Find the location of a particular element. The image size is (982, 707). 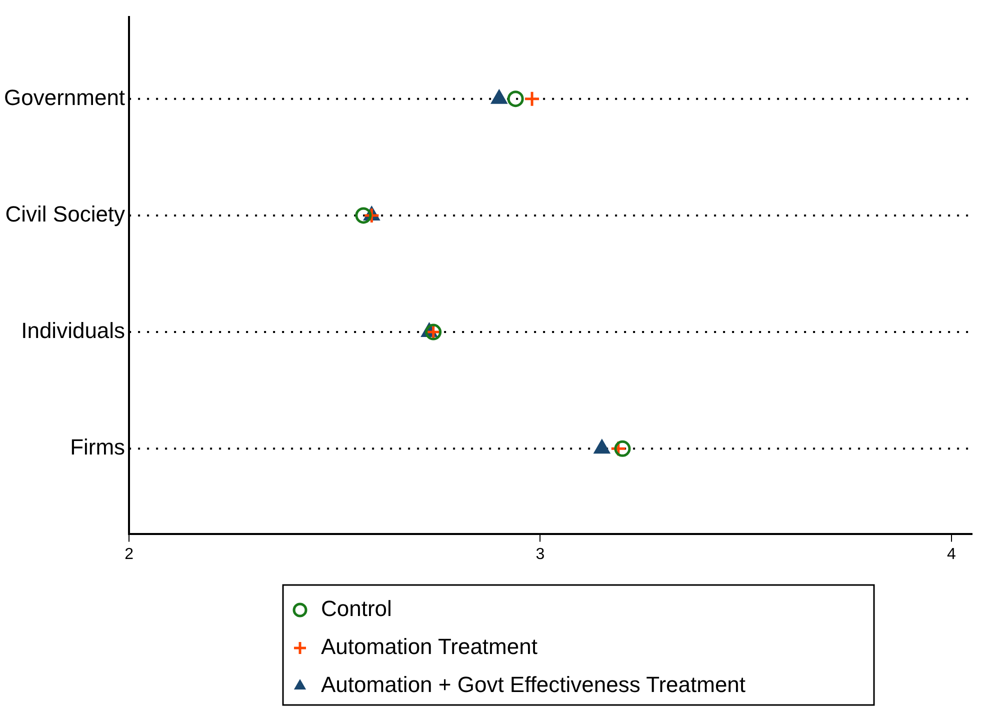

y-tick-label: Firms is located at coordinates (98, 447).